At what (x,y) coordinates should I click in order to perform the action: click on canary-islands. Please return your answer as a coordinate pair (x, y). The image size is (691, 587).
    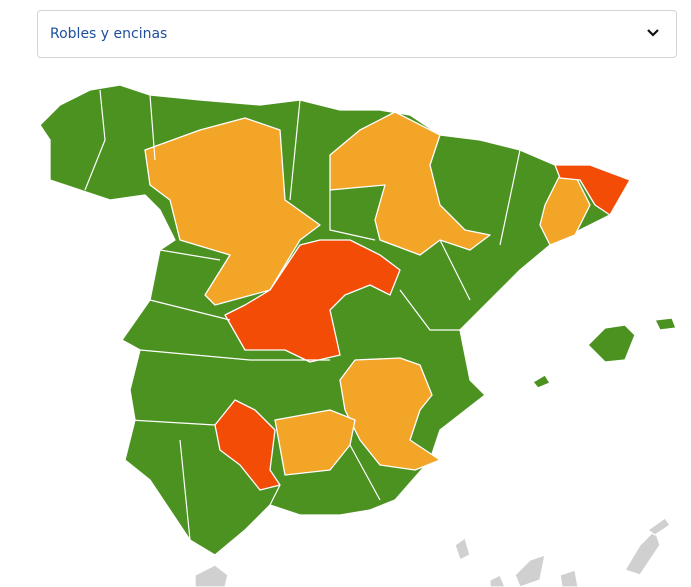
    Looking at the image, I should click on (432, 552).